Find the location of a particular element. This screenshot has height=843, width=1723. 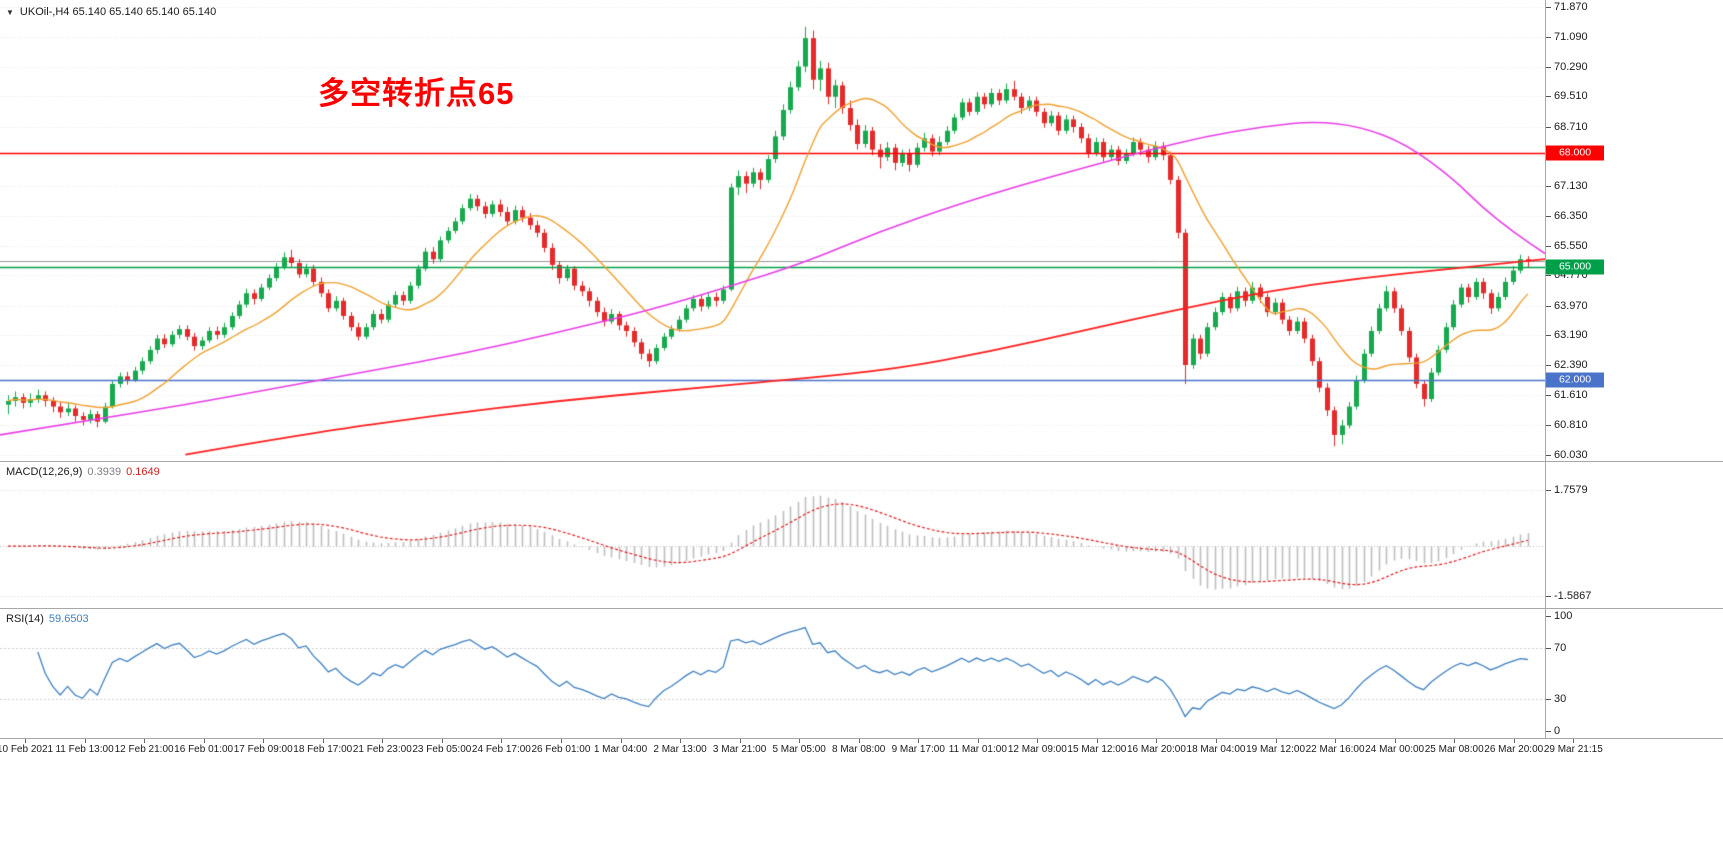

price-tick-label: 63.190 is located at coordinates (1571, 335).